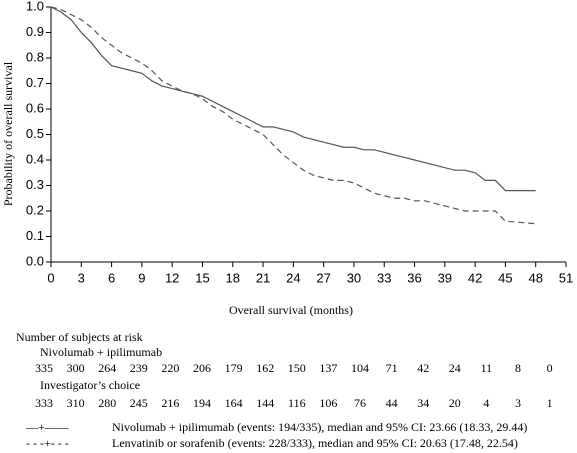 The width and height of the screenshot is (577, 453). Describe the element at coordinates (47, 443) in the screenshot. I see `legend-marker: - - -+- - -` at that location.